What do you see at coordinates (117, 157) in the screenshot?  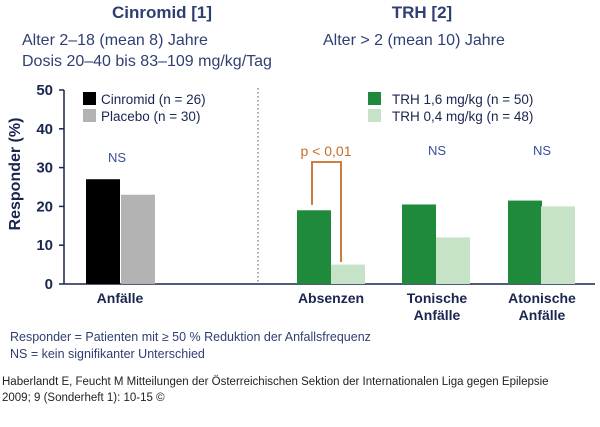 I see `ns-label-anfaelle: NS` at bounding box center [117, 157].